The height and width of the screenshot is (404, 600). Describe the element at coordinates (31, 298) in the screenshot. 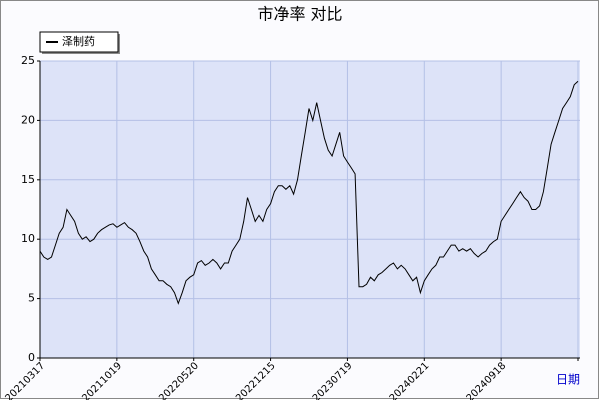

I see `y-tick-label: 5` at that location.